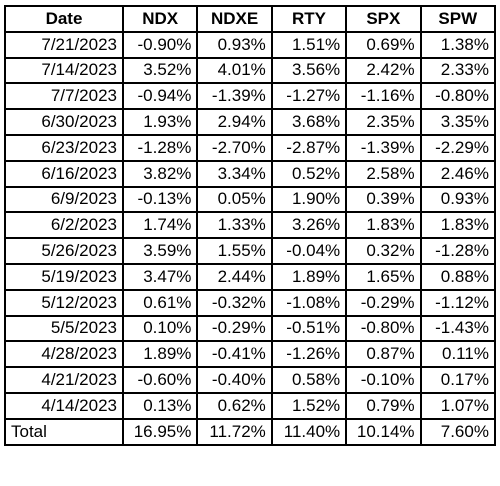  Describe the element at coordinates (234, 122) in the screenshot. I see `ndxe-cell: 2.94%` at that location.